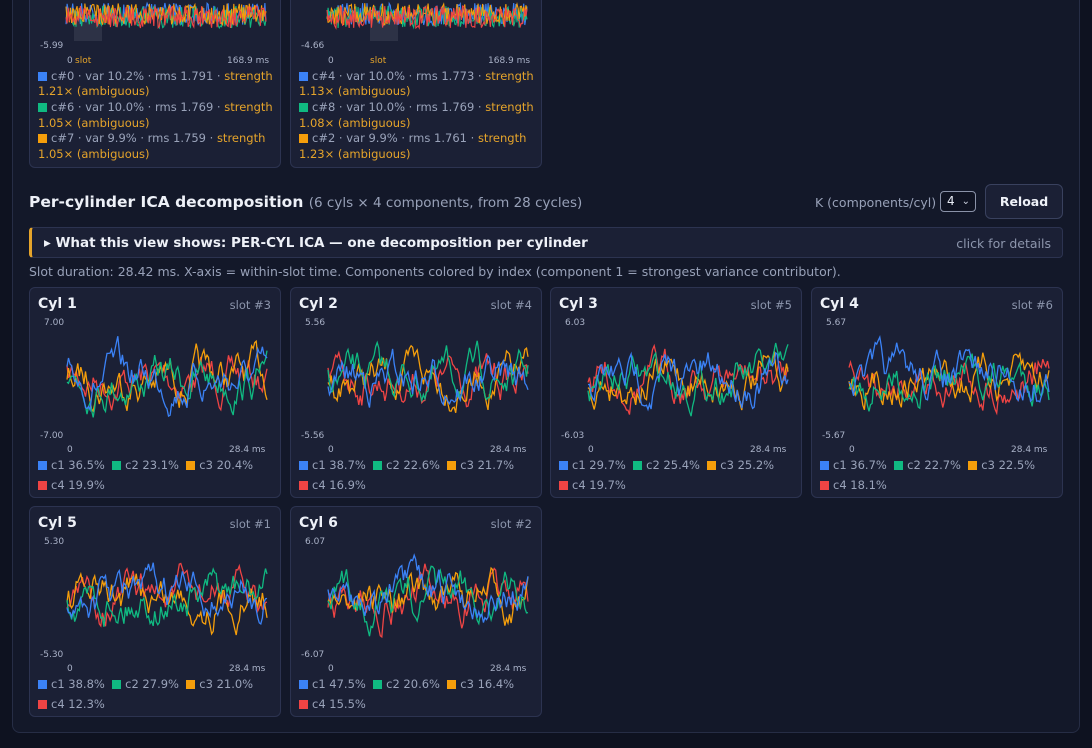 The image size is (1092, 748). I want to click on legend-item: c3 22.5%, so click(1001, 465).